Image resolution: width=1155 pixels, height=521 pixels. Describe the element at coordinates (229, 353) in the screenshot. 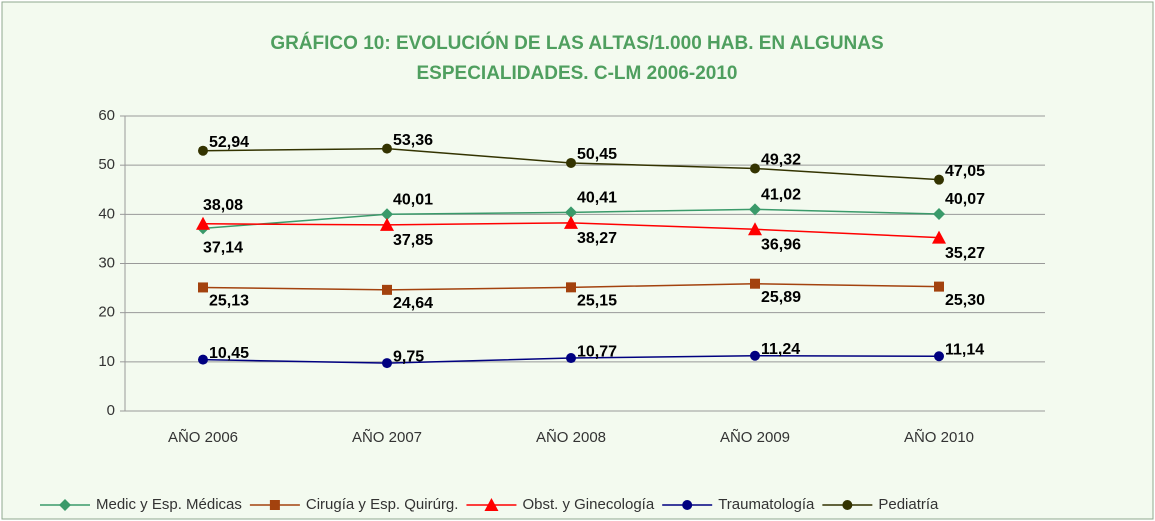

I see `data-label: 10,45` at that location.